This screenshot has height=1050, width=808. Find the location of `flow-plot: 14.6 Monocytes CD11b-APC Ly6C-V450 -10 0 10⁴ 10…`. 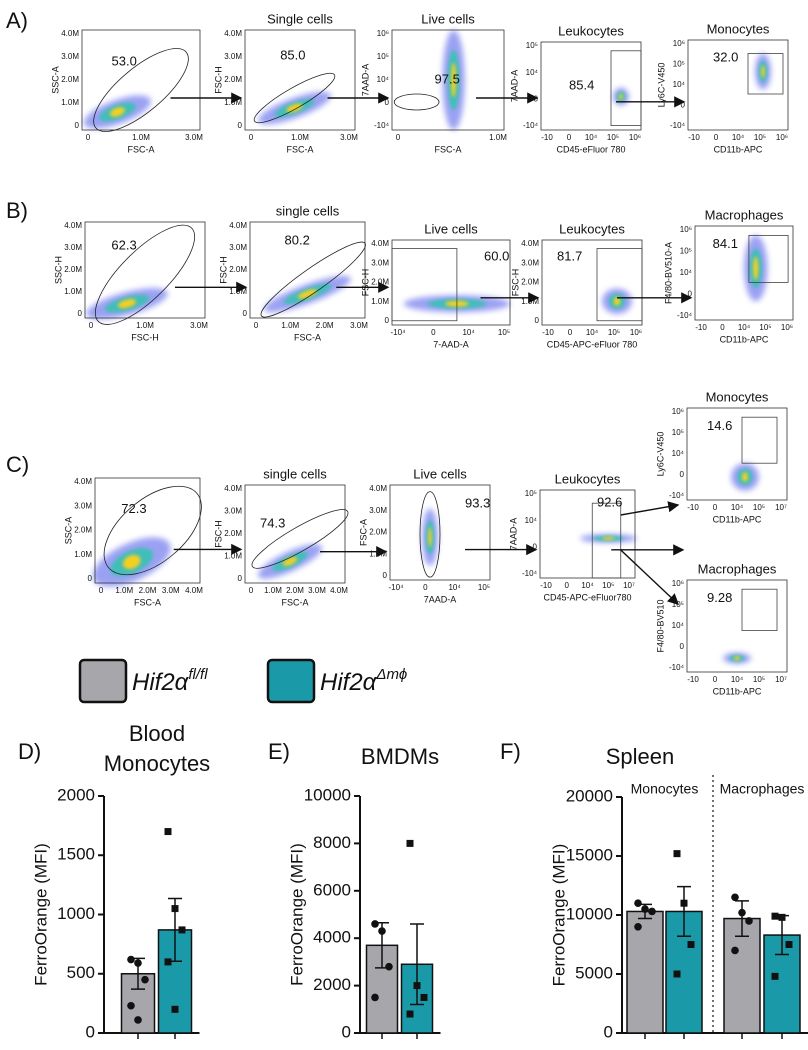

flow-plot: 14.6 Monocytes CD11b-APC Ly6C-V450 -10 0 10⁴ 10… is located at coordinates (721, 456).